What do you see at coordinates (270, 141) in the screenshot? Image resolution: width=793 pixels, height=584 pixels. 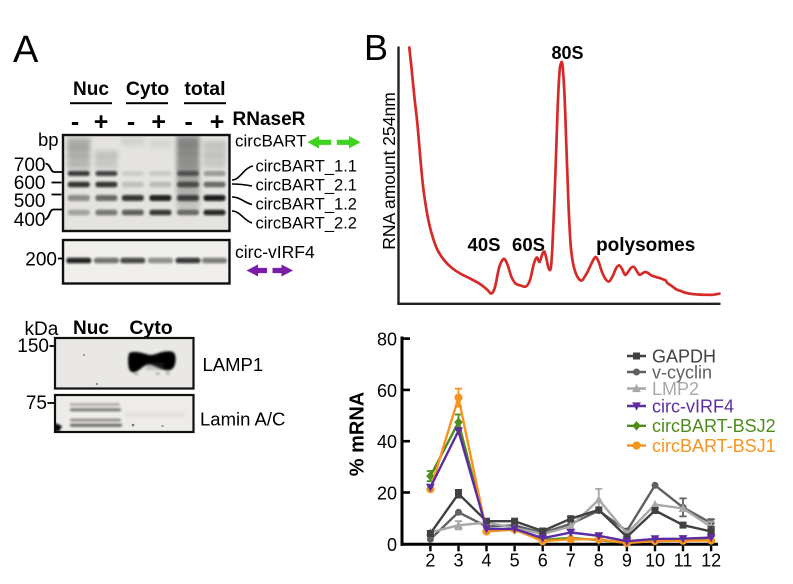 I see `svg-text: circBART` at bounding box center [270, 141].